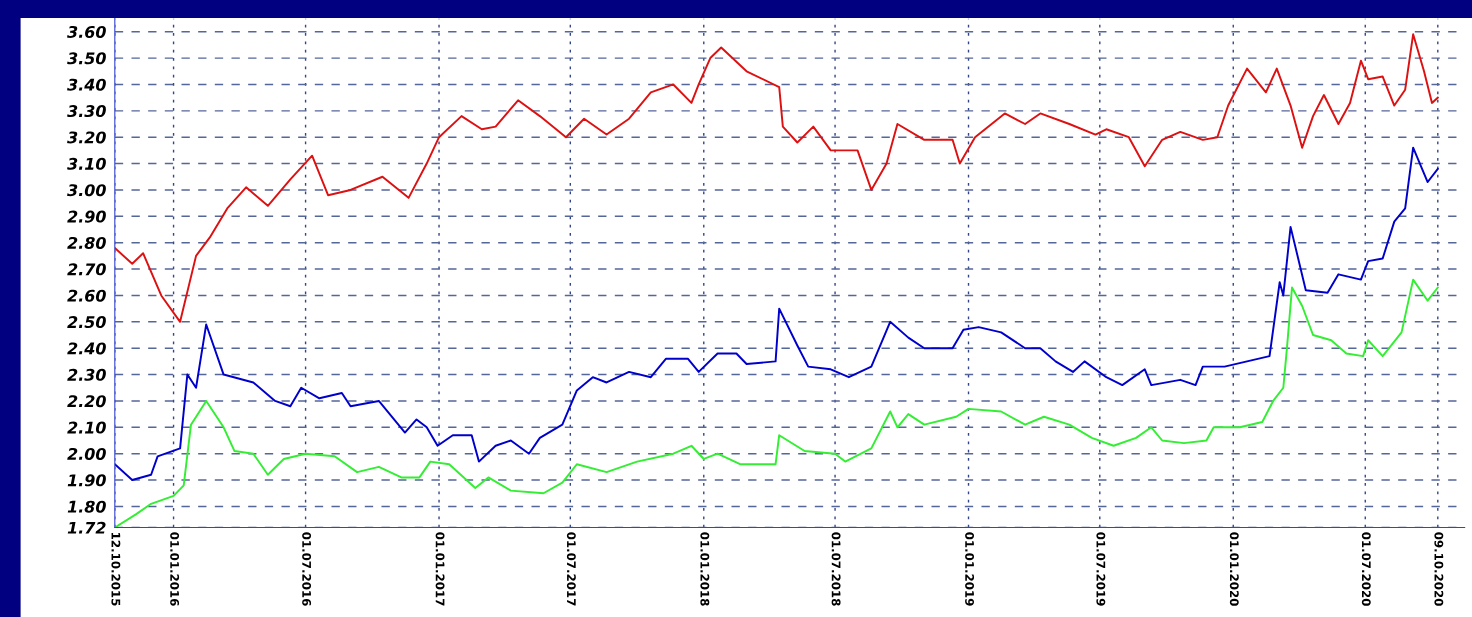 The width and height of the screenshot is (1472, 617). What do you see at coordinates (571, 569) in the screenshot?
I see `x-tick-label: 01.07.2017` at bounding box center [571, 569].